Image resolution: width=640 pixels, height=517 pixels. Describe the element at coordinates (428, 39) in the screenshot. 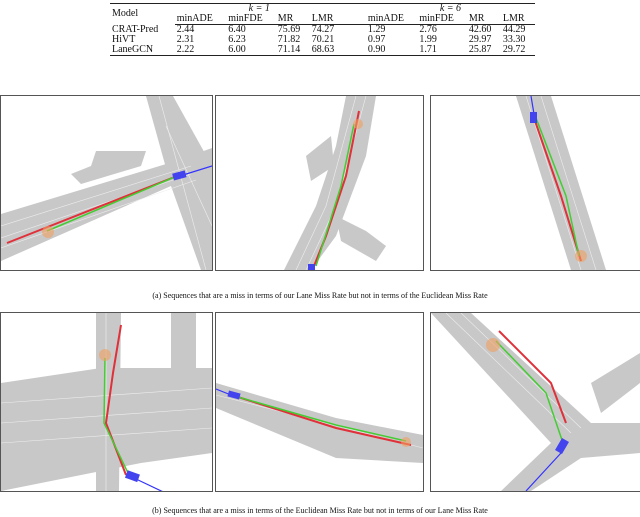

I see `metric-cell: 1.99` at that location.